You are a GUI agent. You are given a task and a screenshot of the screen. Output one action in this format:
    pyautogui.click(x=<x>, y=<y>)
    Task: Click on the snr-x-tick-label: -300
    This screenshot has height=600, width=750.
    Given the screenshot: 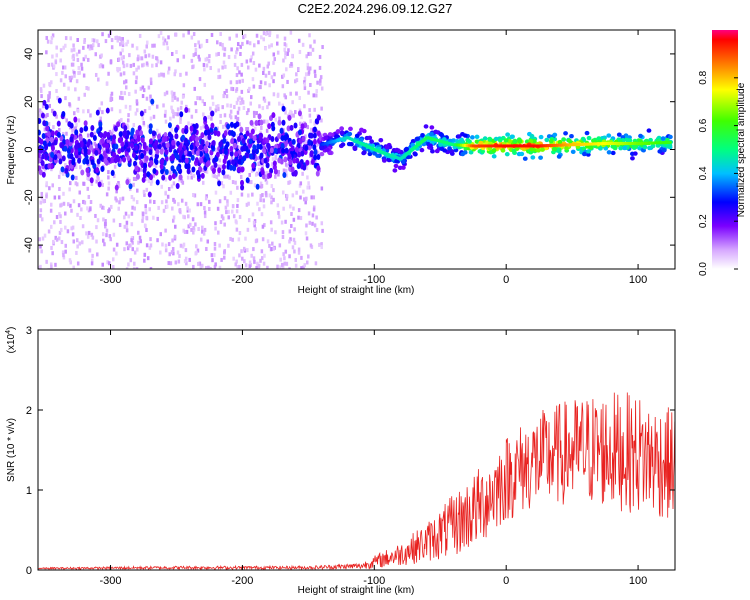 What is the action you would take?
    pyautogui.click(x=111, y=581)
    